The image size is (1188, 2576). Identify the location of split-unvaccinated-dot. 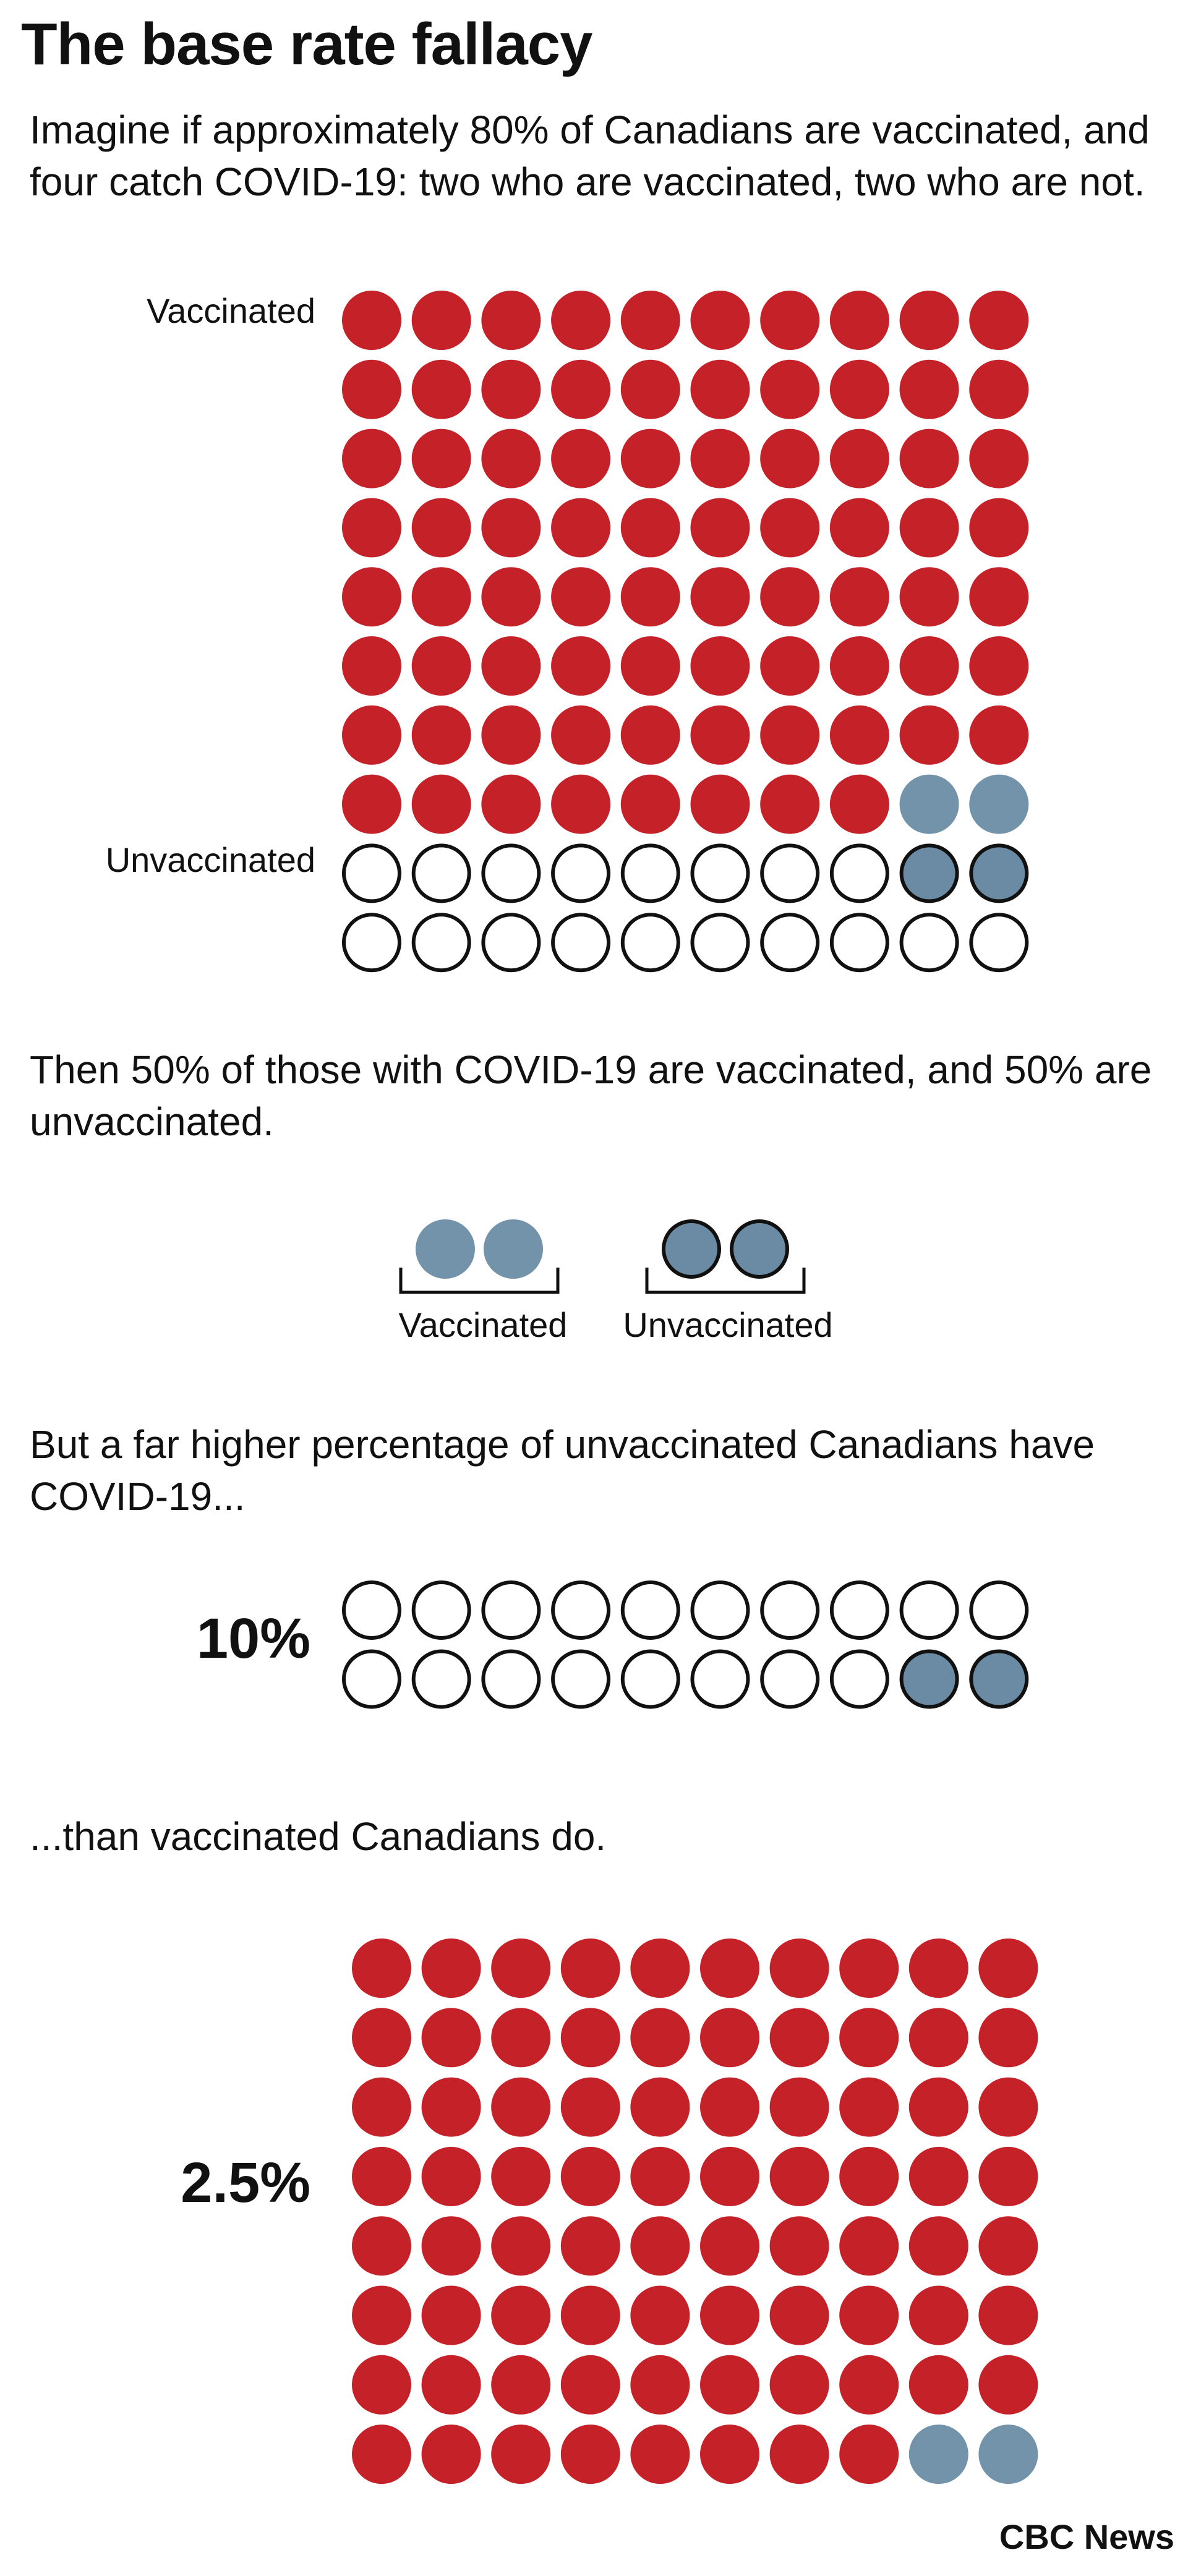
(691, 1249).